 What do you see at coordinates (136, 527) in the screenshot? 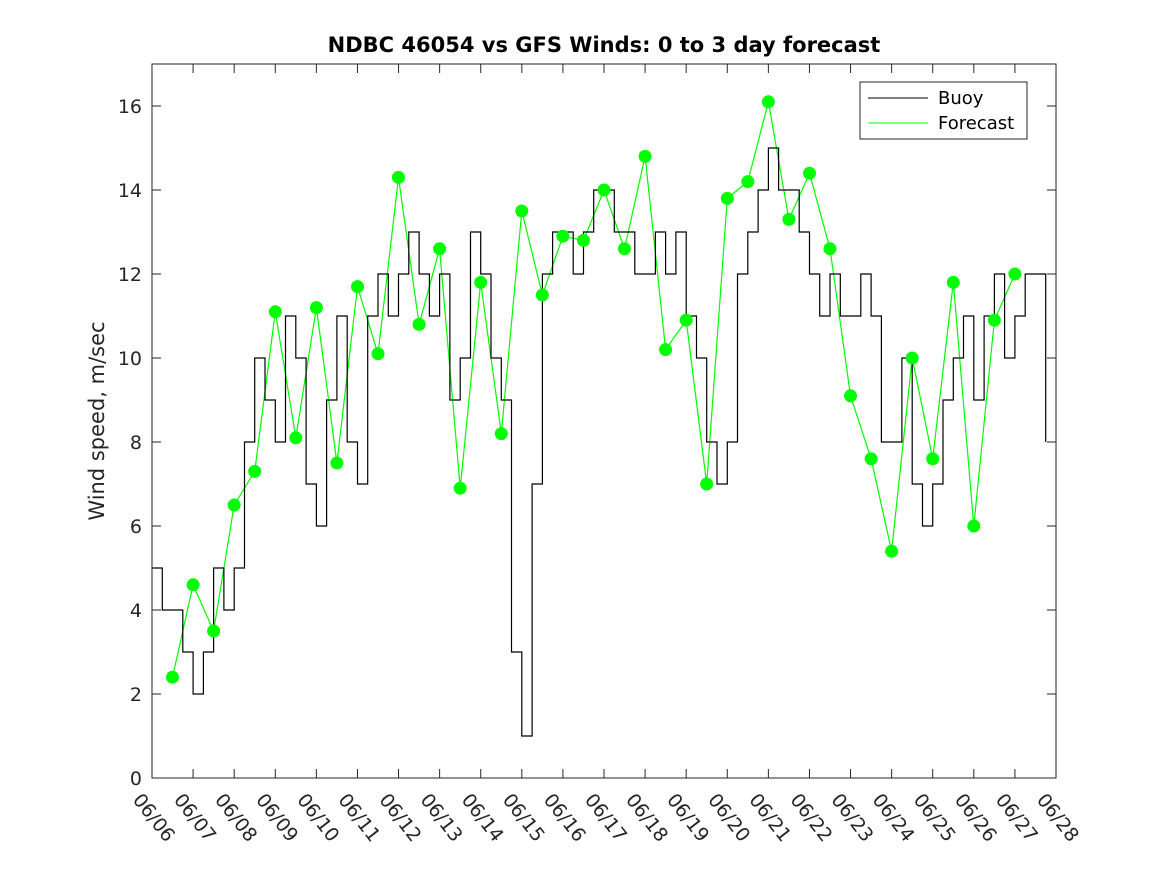
I see `y-tick-label: 6` at bounding box center [136, 527].